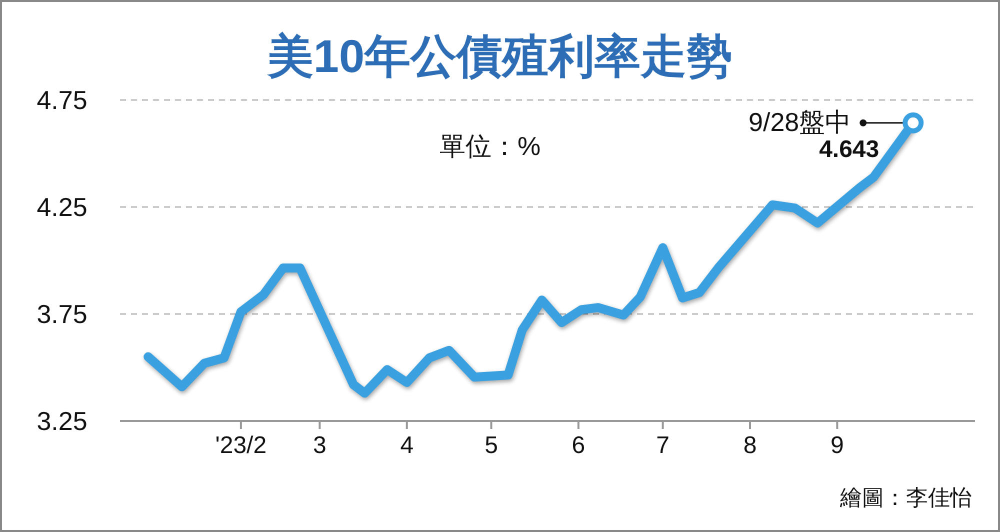 The height and width of the screenshot is (532, 1000). I want to click on annotation: 9/28盤中, so click(800, 121).